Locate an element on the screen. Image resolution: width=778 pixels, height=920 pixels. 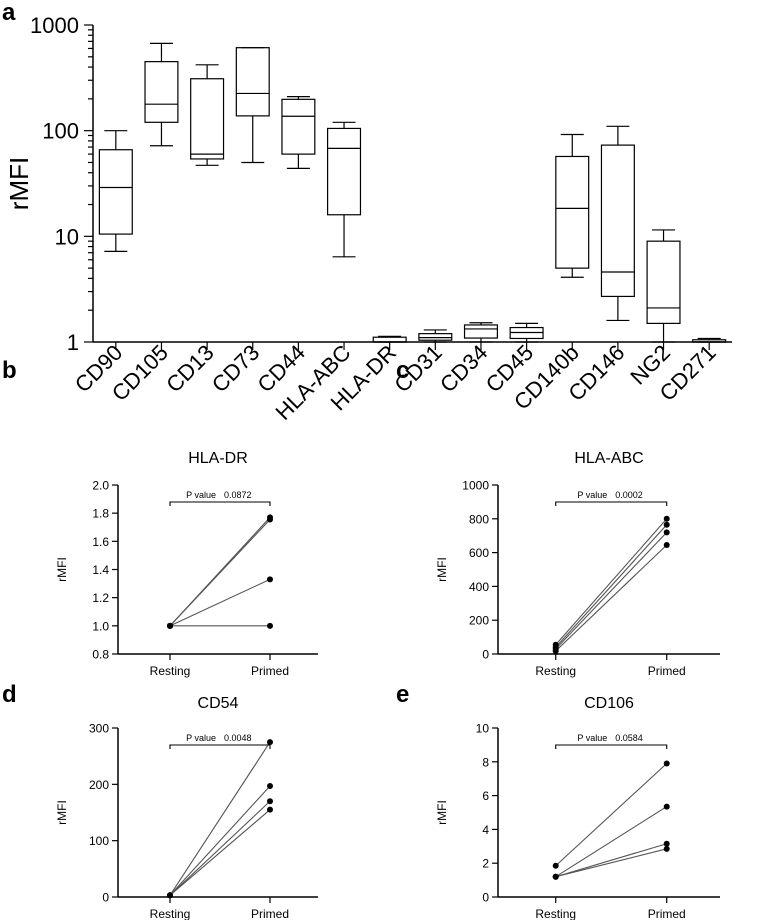
box-cd44 is located at coordinates (298, 132).